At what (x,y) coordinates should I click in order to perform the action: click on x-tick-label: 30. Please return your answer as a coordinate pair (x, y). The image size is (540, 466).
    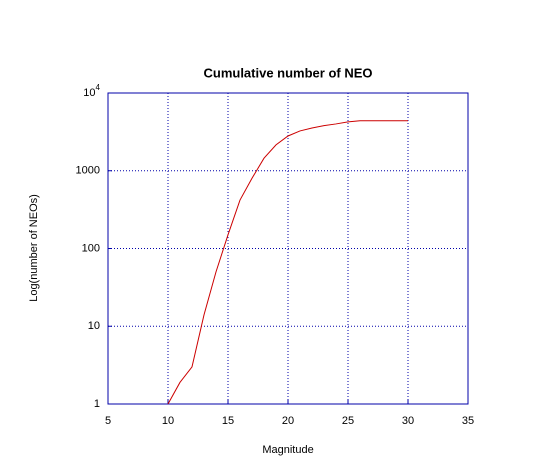
    Looking at the image, I should click on (408, 421).